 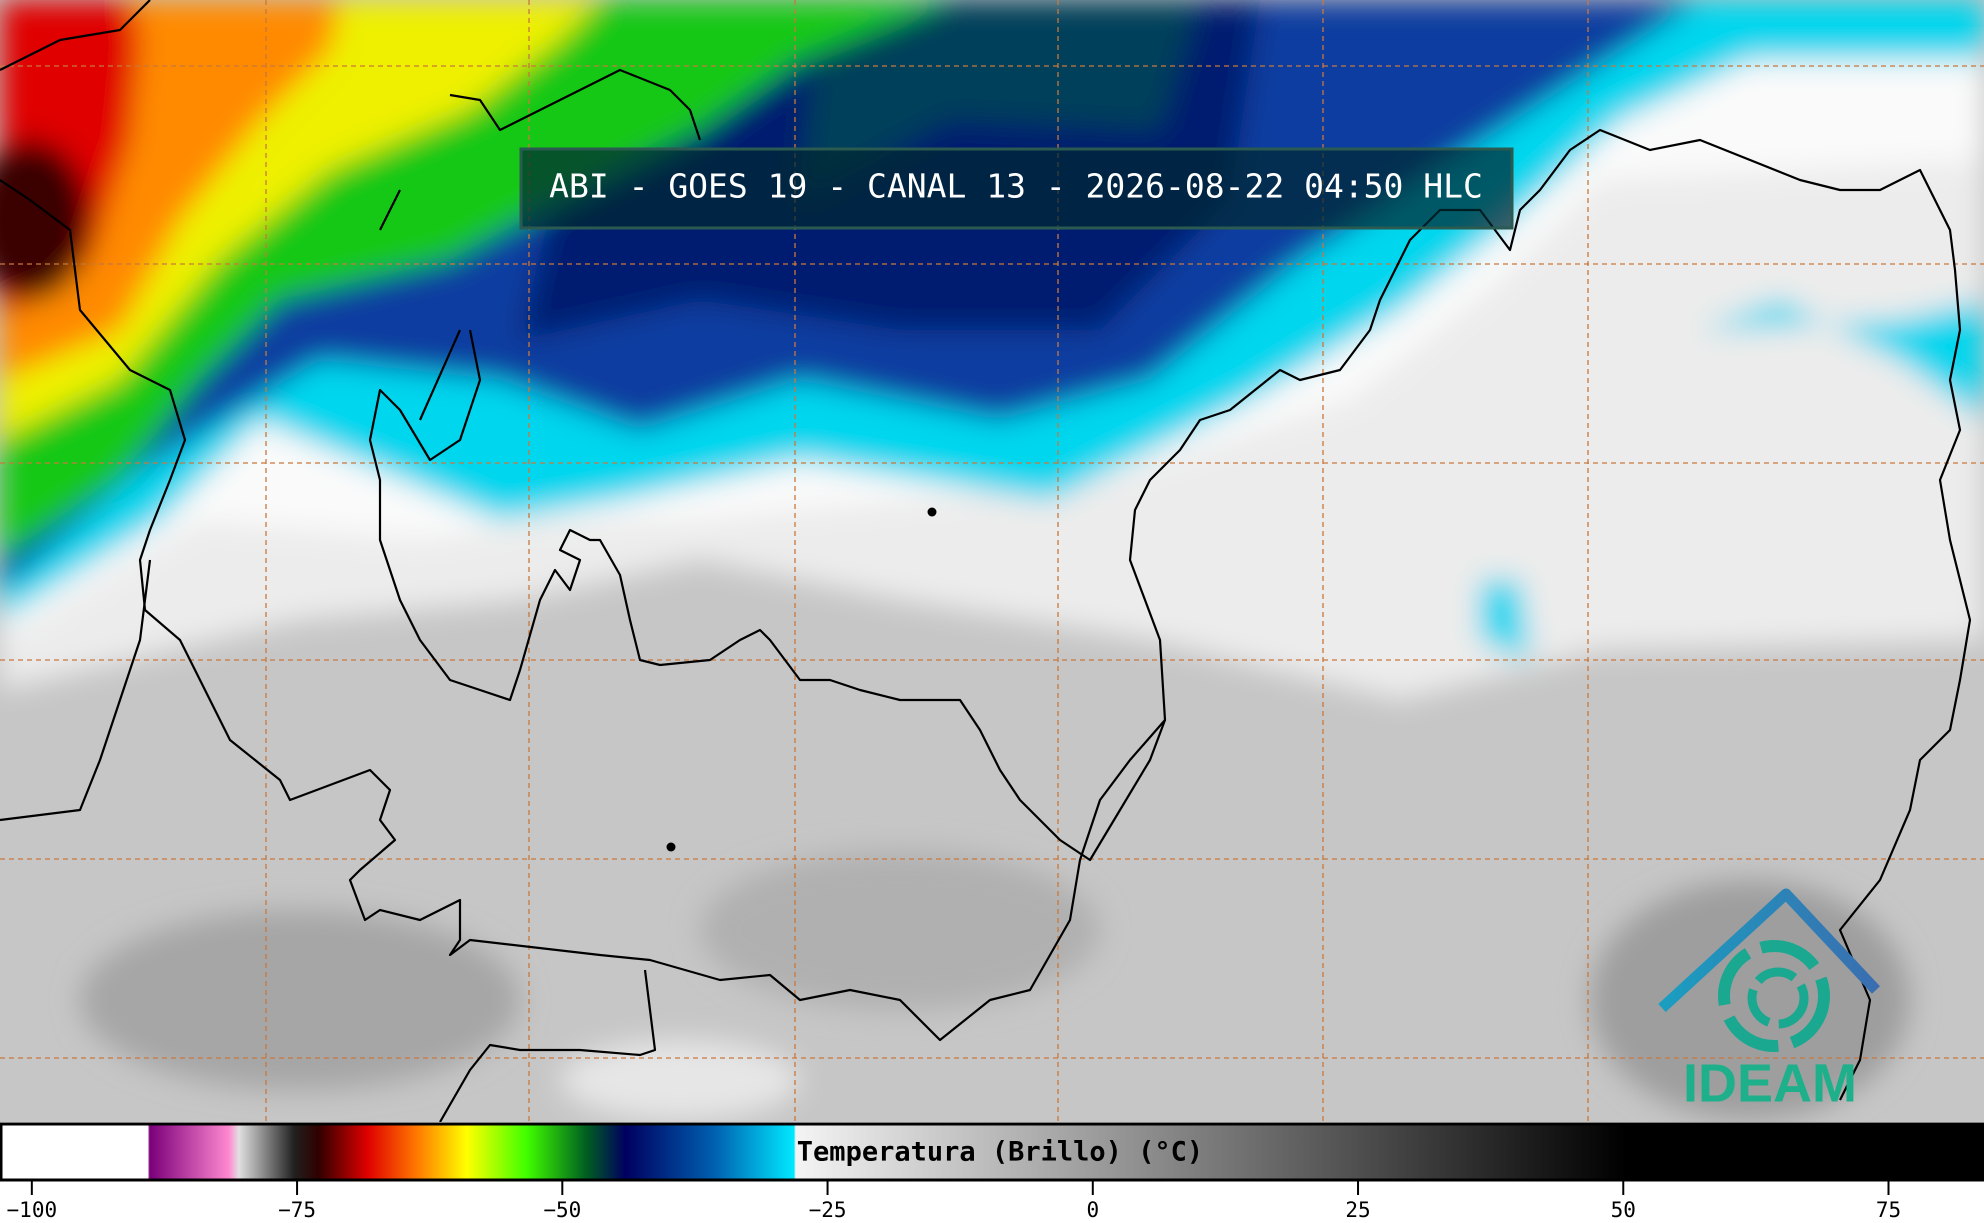 I want to click on colorbar-bar, so click(x=992, y=1152).